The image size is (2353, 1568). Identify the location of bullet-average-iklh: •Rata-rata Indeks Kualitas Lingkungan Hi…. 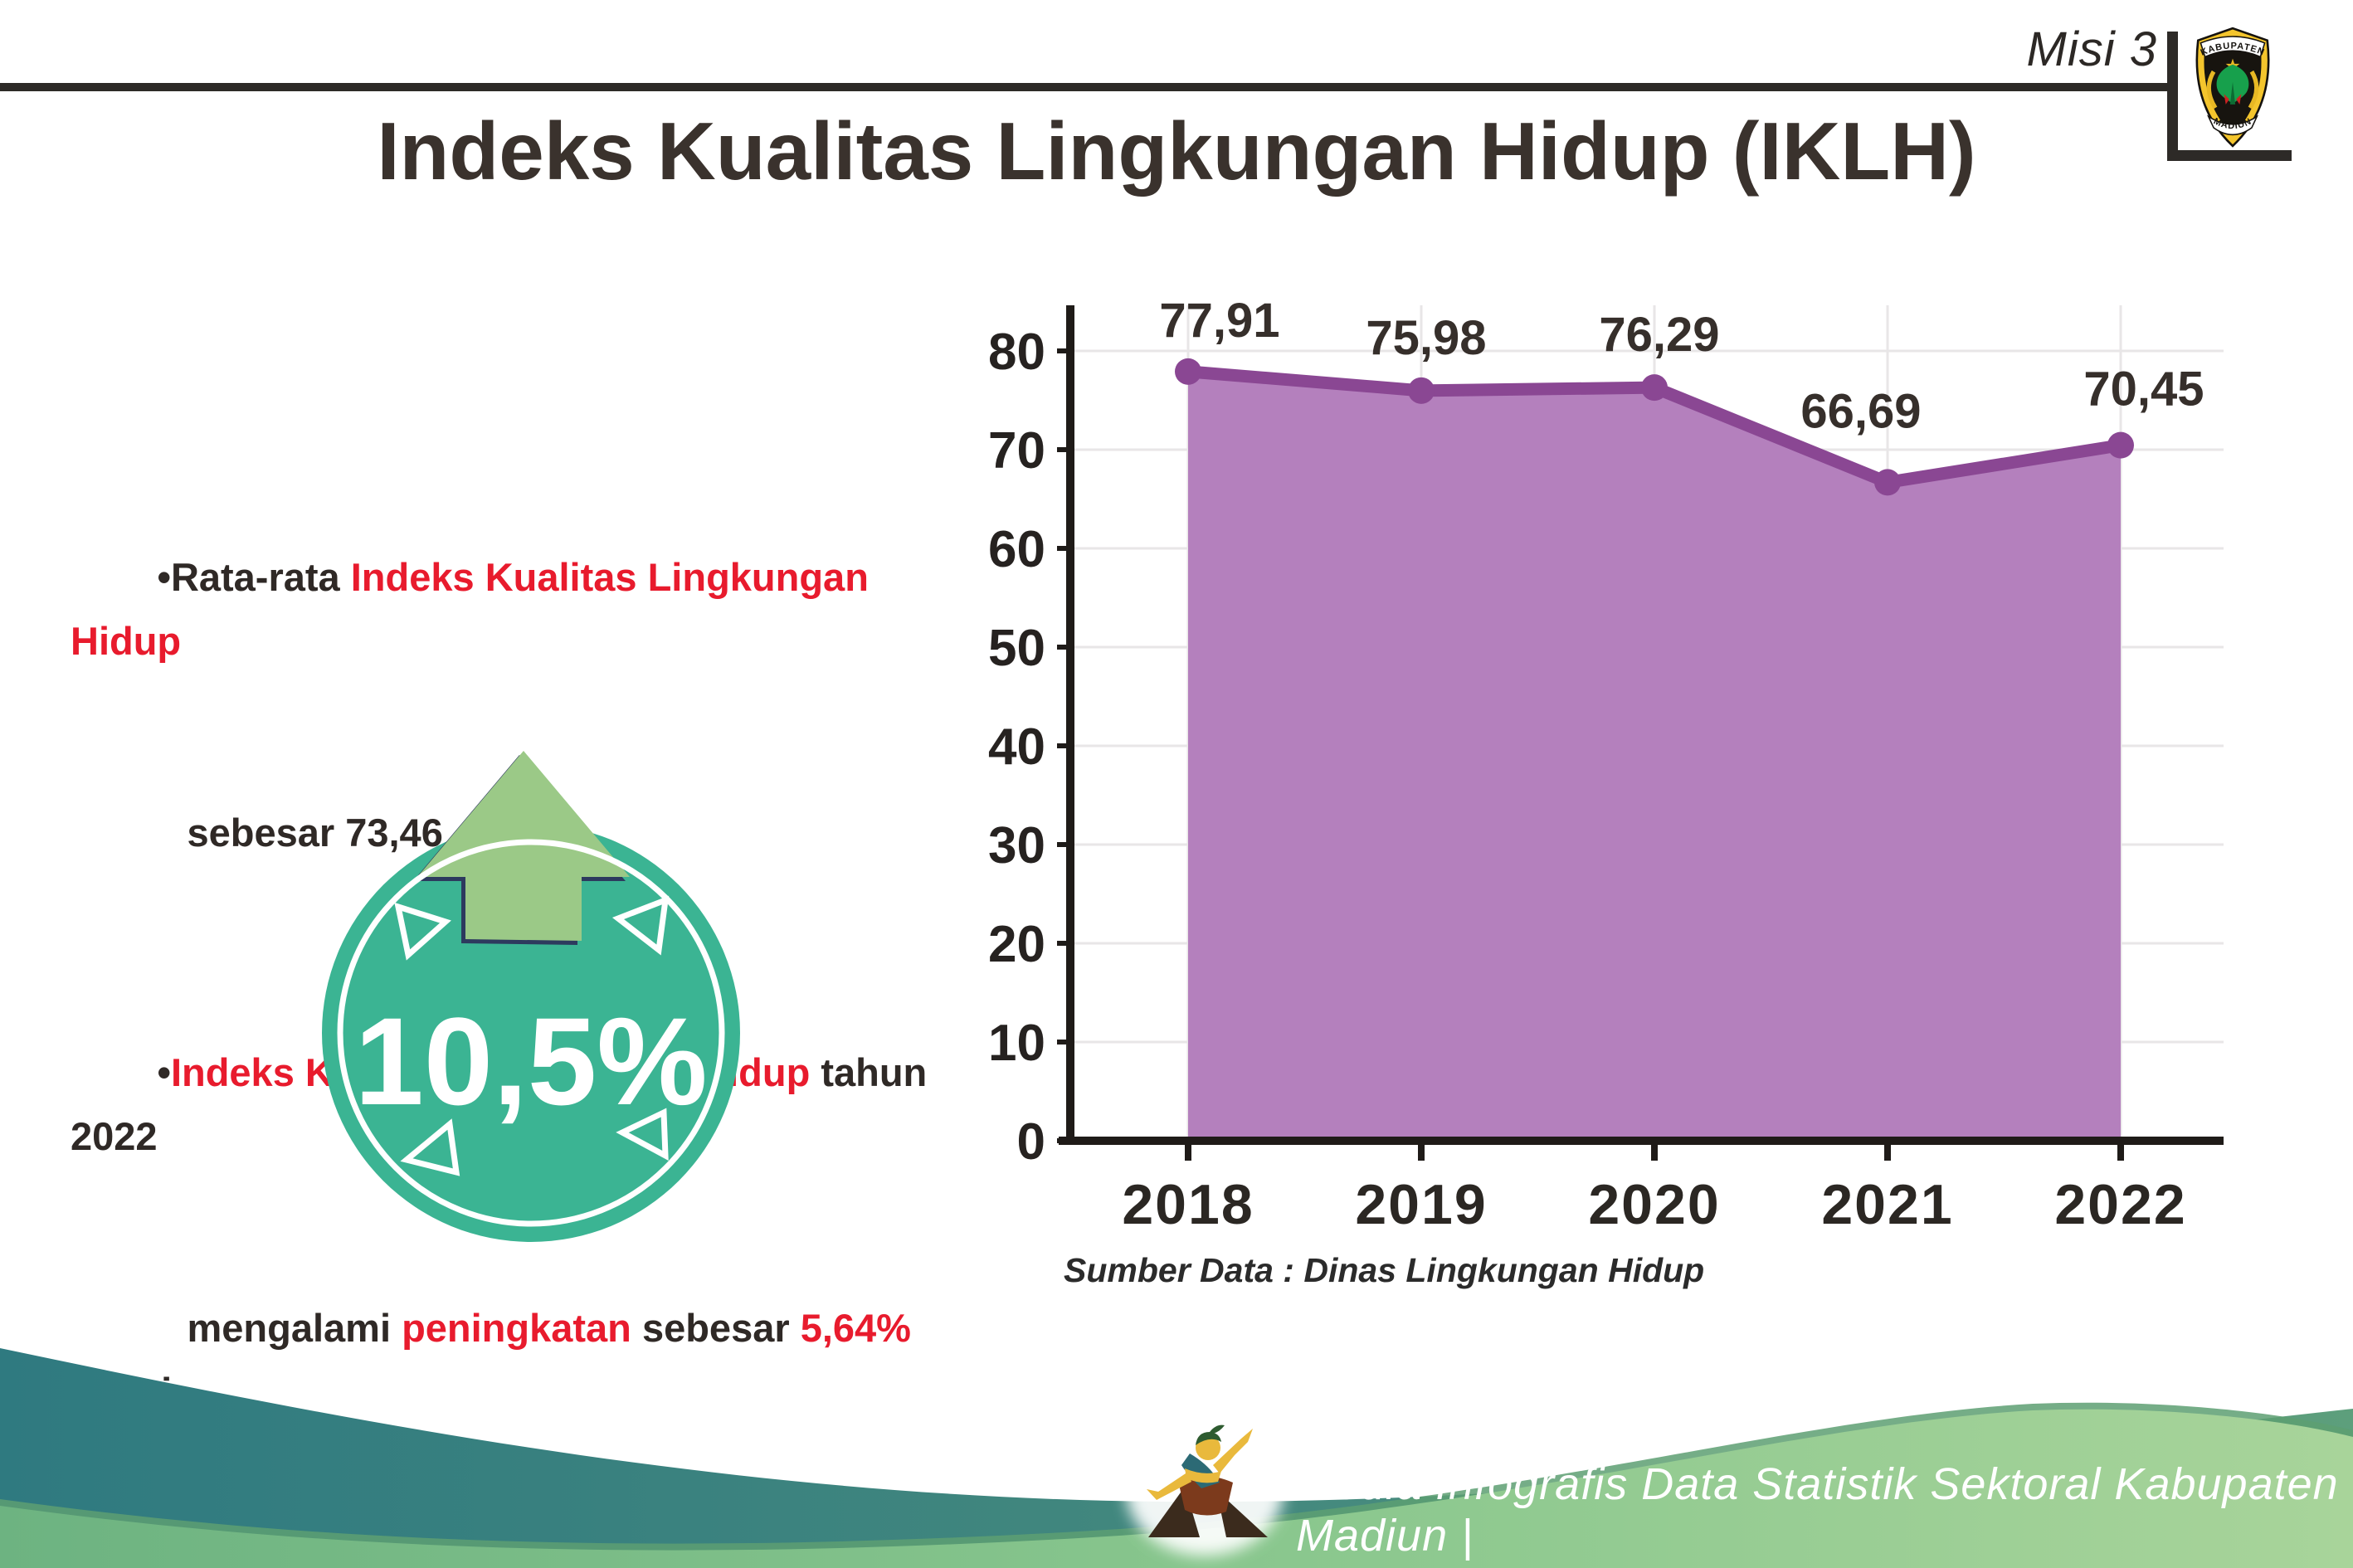
(519, 704).